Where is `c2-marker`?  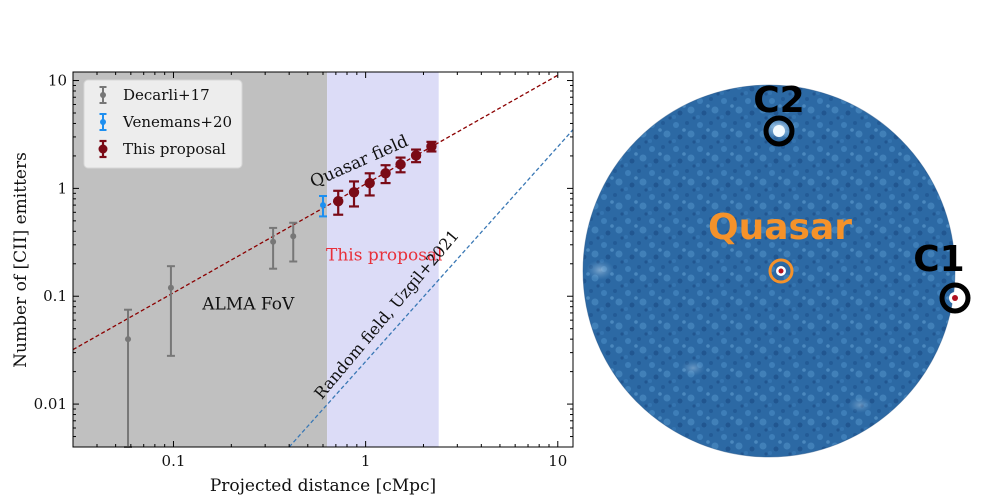 c2-marker is located at coordinates (779, 131).